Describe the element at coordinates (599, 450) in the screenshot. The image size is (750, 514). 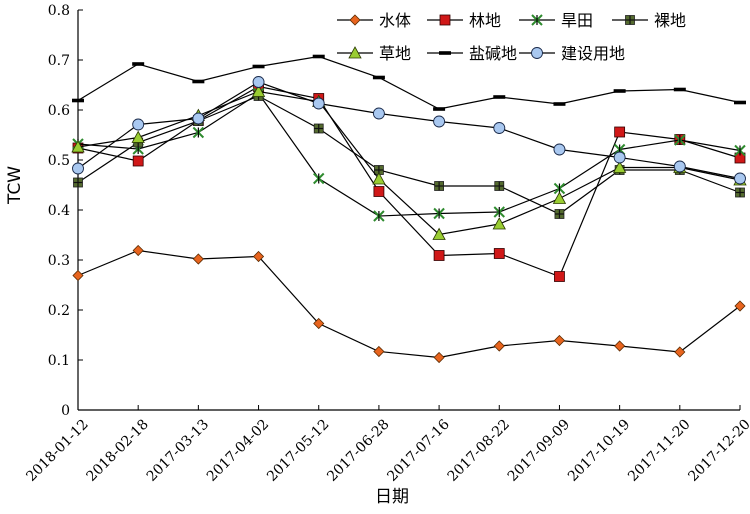
I see `x-tick-label: 2017-10-19` at that location.